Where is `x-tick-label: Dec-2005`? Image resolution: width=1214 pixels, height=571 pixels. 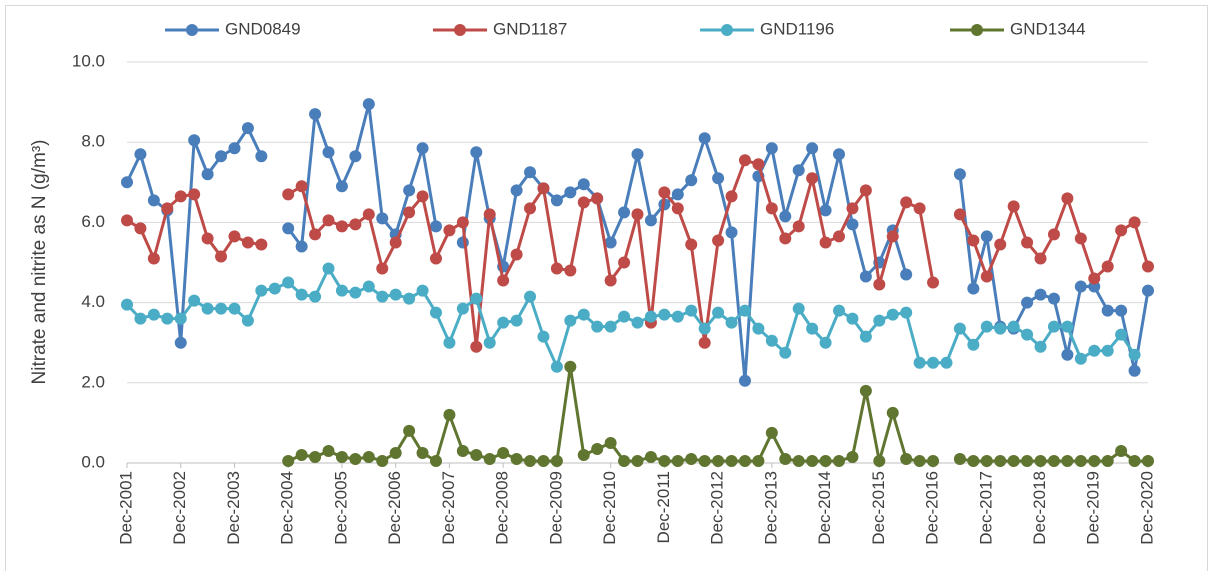 x-tick-label: Dec-2005 is located at coordinates (340, 508).